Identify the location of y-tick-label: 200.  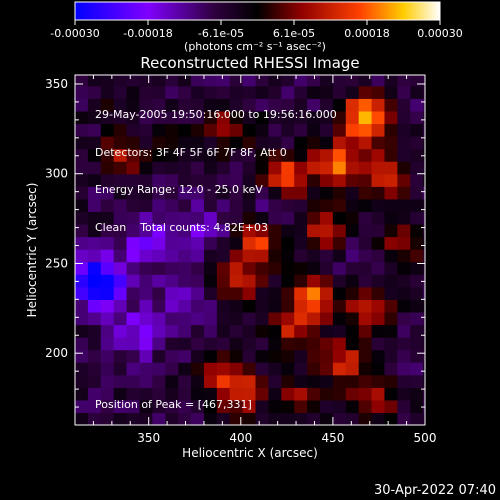
(56, 353).